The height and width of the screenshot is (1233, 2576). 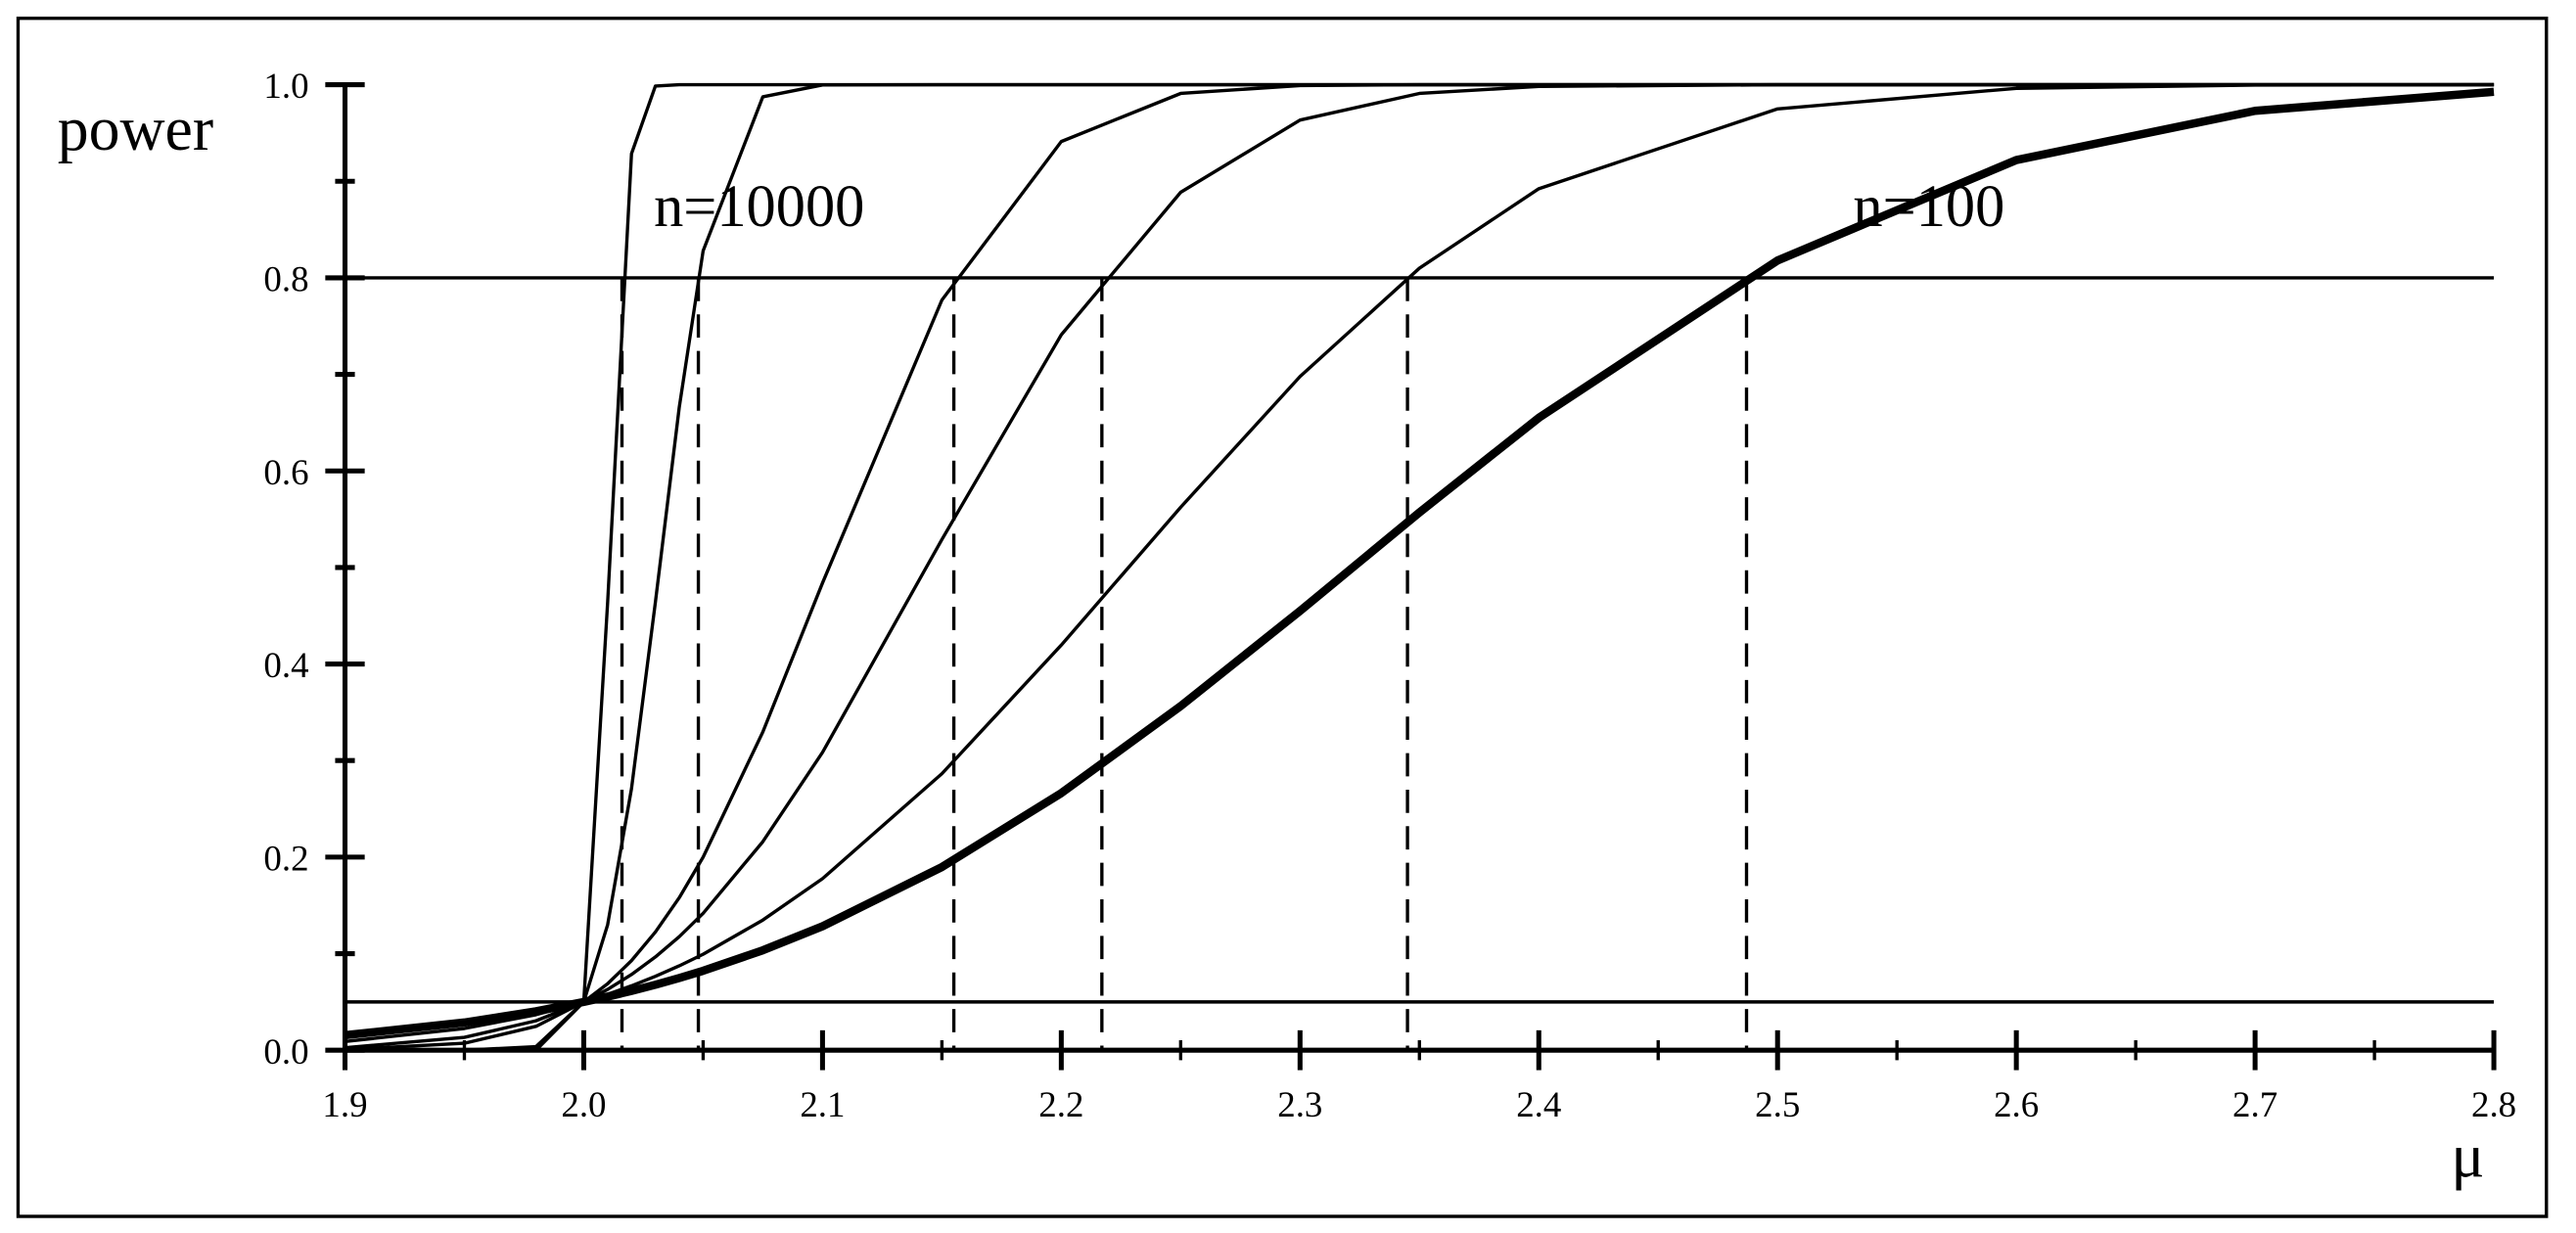 I want to click on y-axis-label: power, so click(x=135, y=129).